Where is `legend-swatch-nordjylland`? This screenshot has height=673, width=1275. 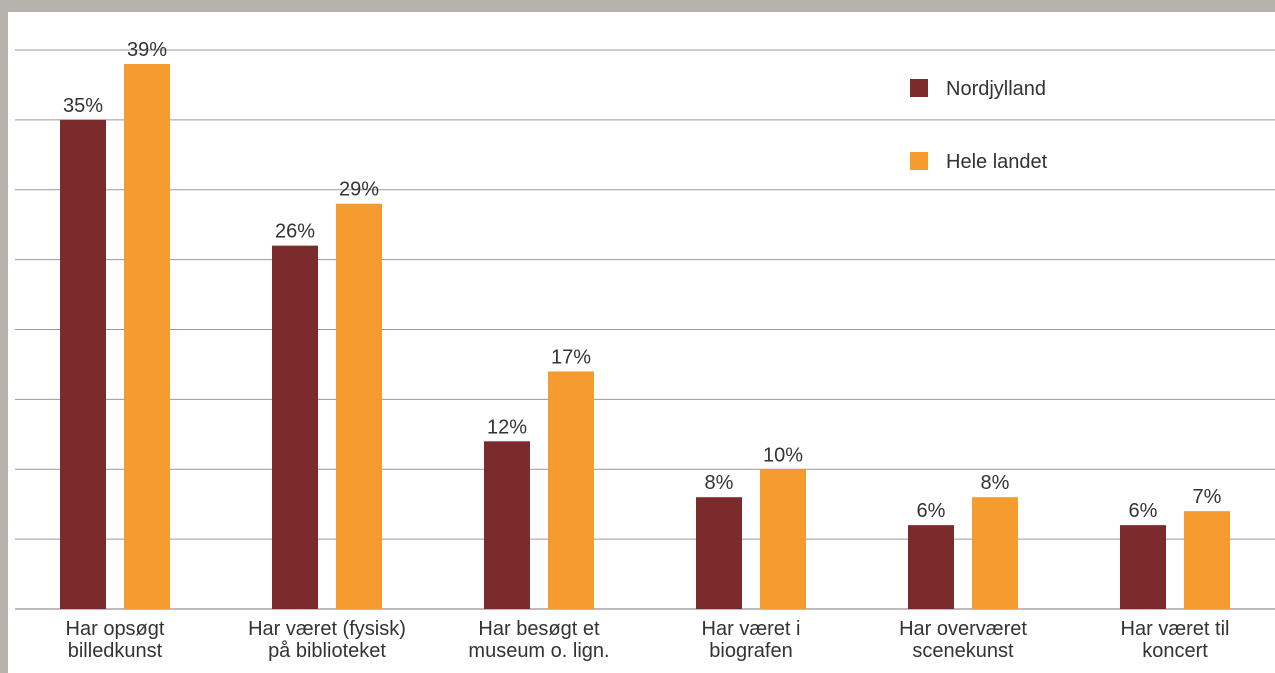 legend-swatch-nordjylland is located at coordinates (919, 88).